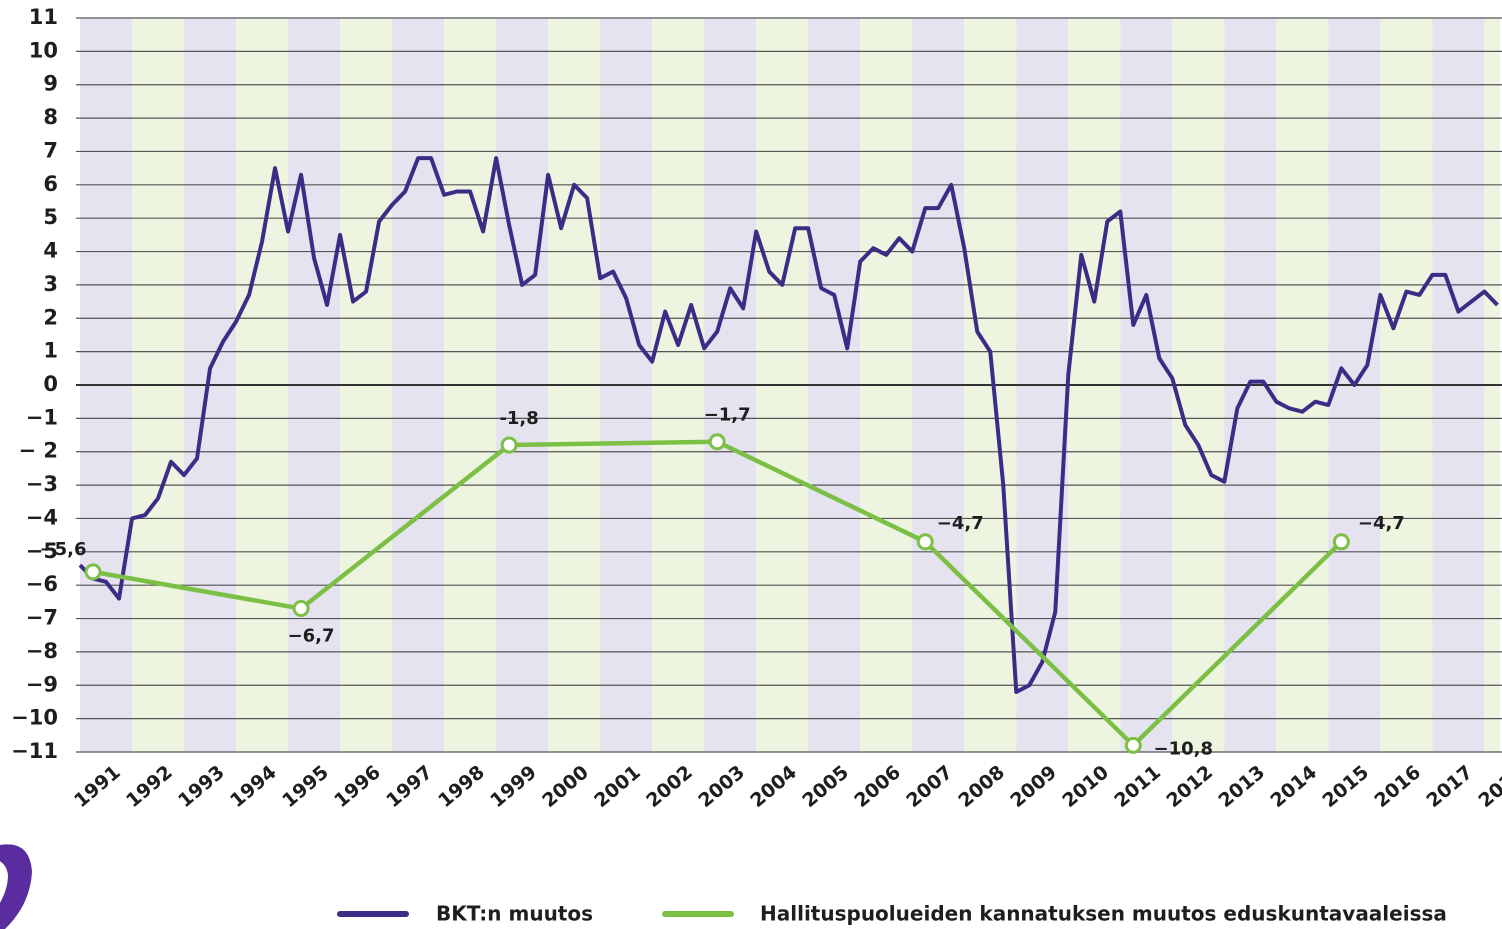  Describe the element at coordinates (42, 651) in the screenshot. I see `y-tick-label: −8` at that location.